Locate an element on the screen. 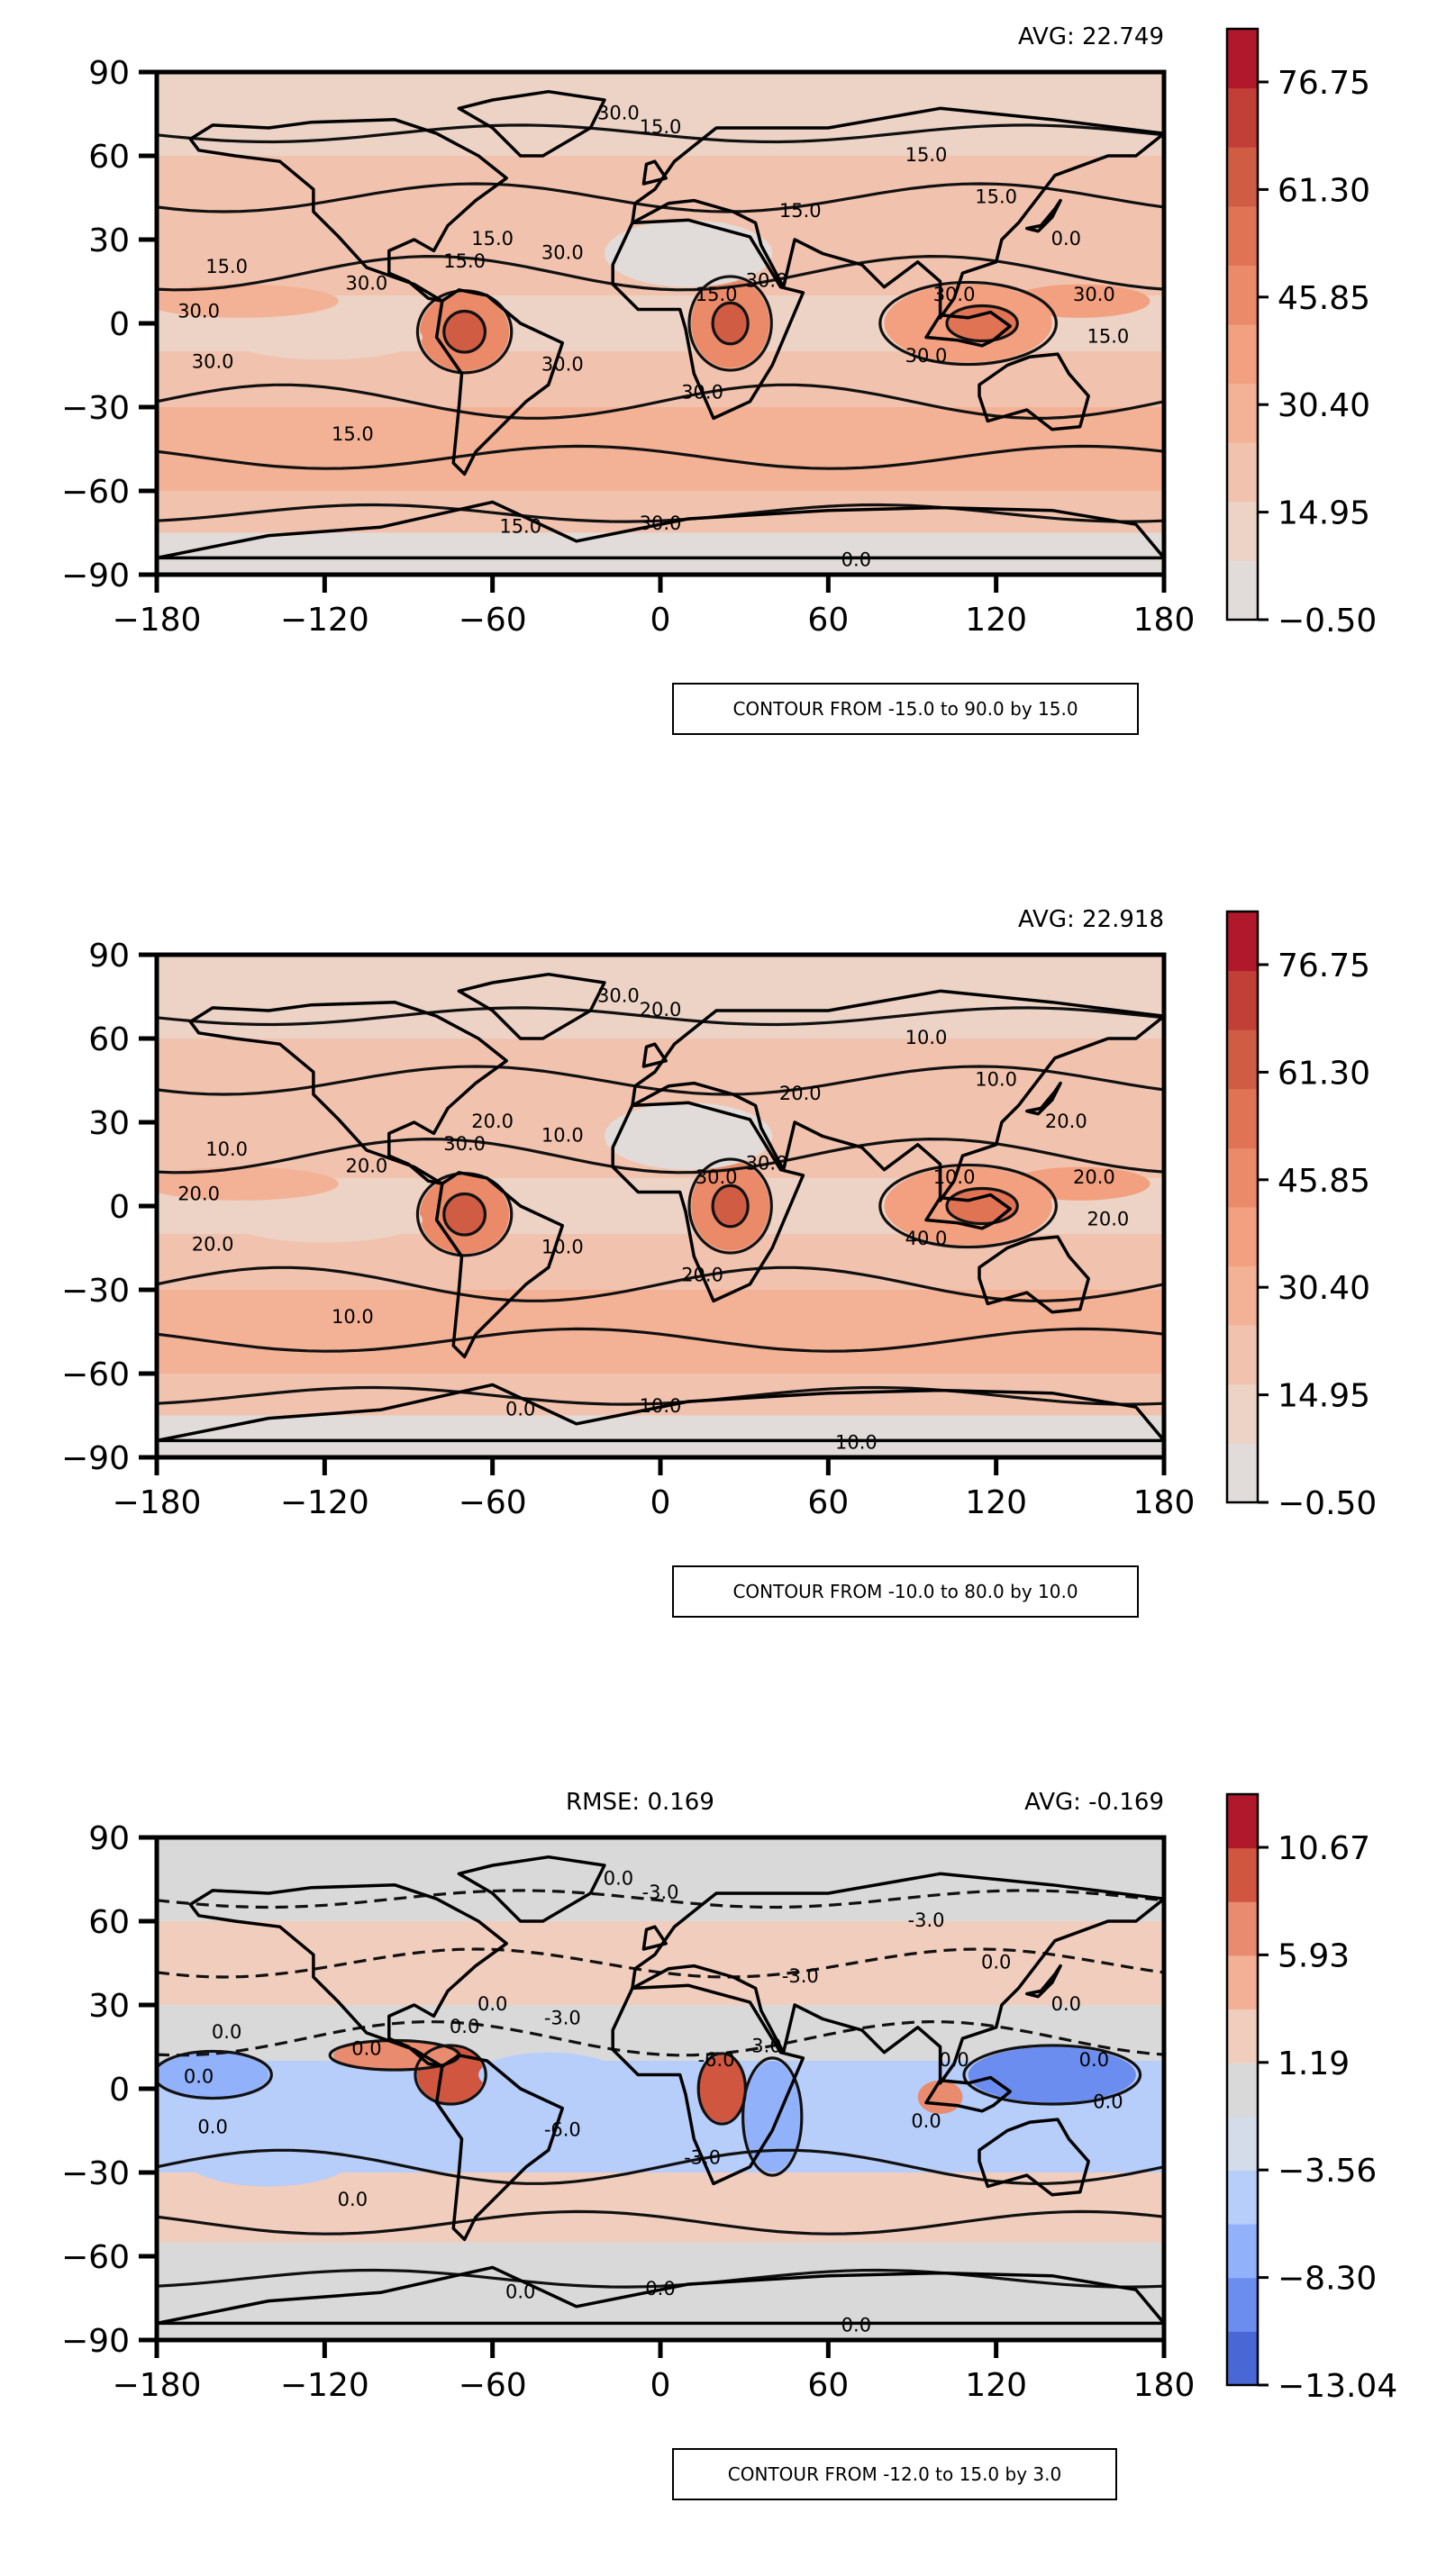  colorbar-tick-label: 76.75 is located at coordinates (1324, 84).